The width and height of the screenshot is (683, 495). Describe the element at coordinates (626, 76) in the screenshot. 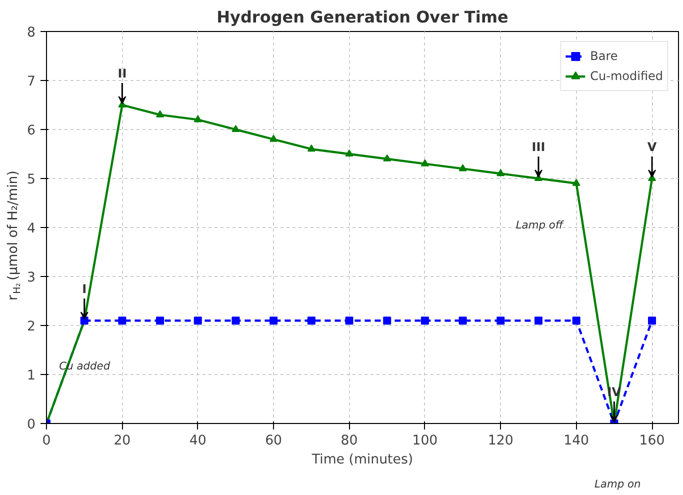

I see `legend-label: Cu-modified` at that location.